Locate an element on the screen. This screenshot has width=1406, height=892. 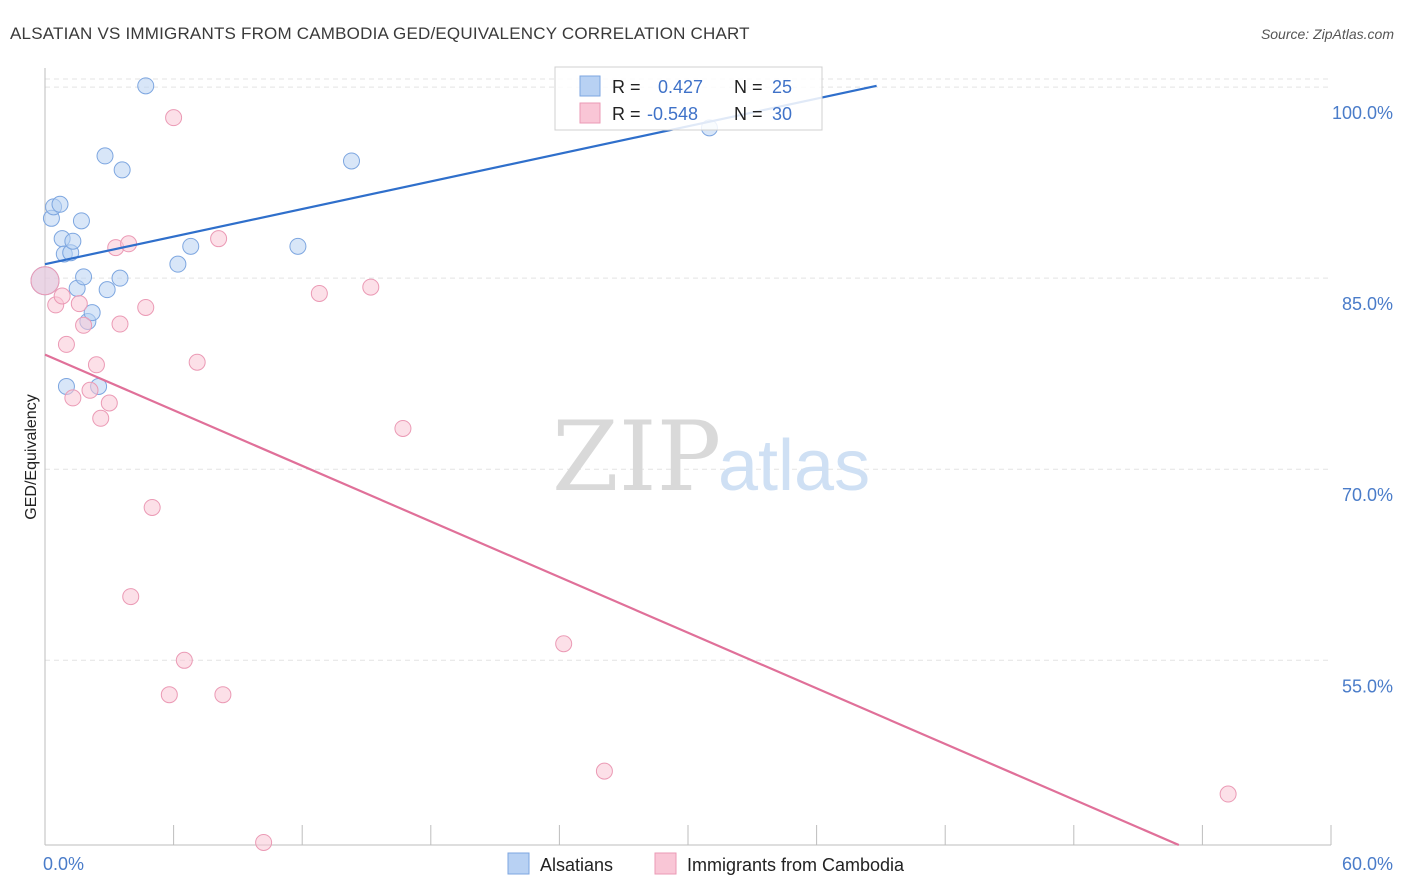
x-tick-label: 0.0% is located at coordinates (63, 864).